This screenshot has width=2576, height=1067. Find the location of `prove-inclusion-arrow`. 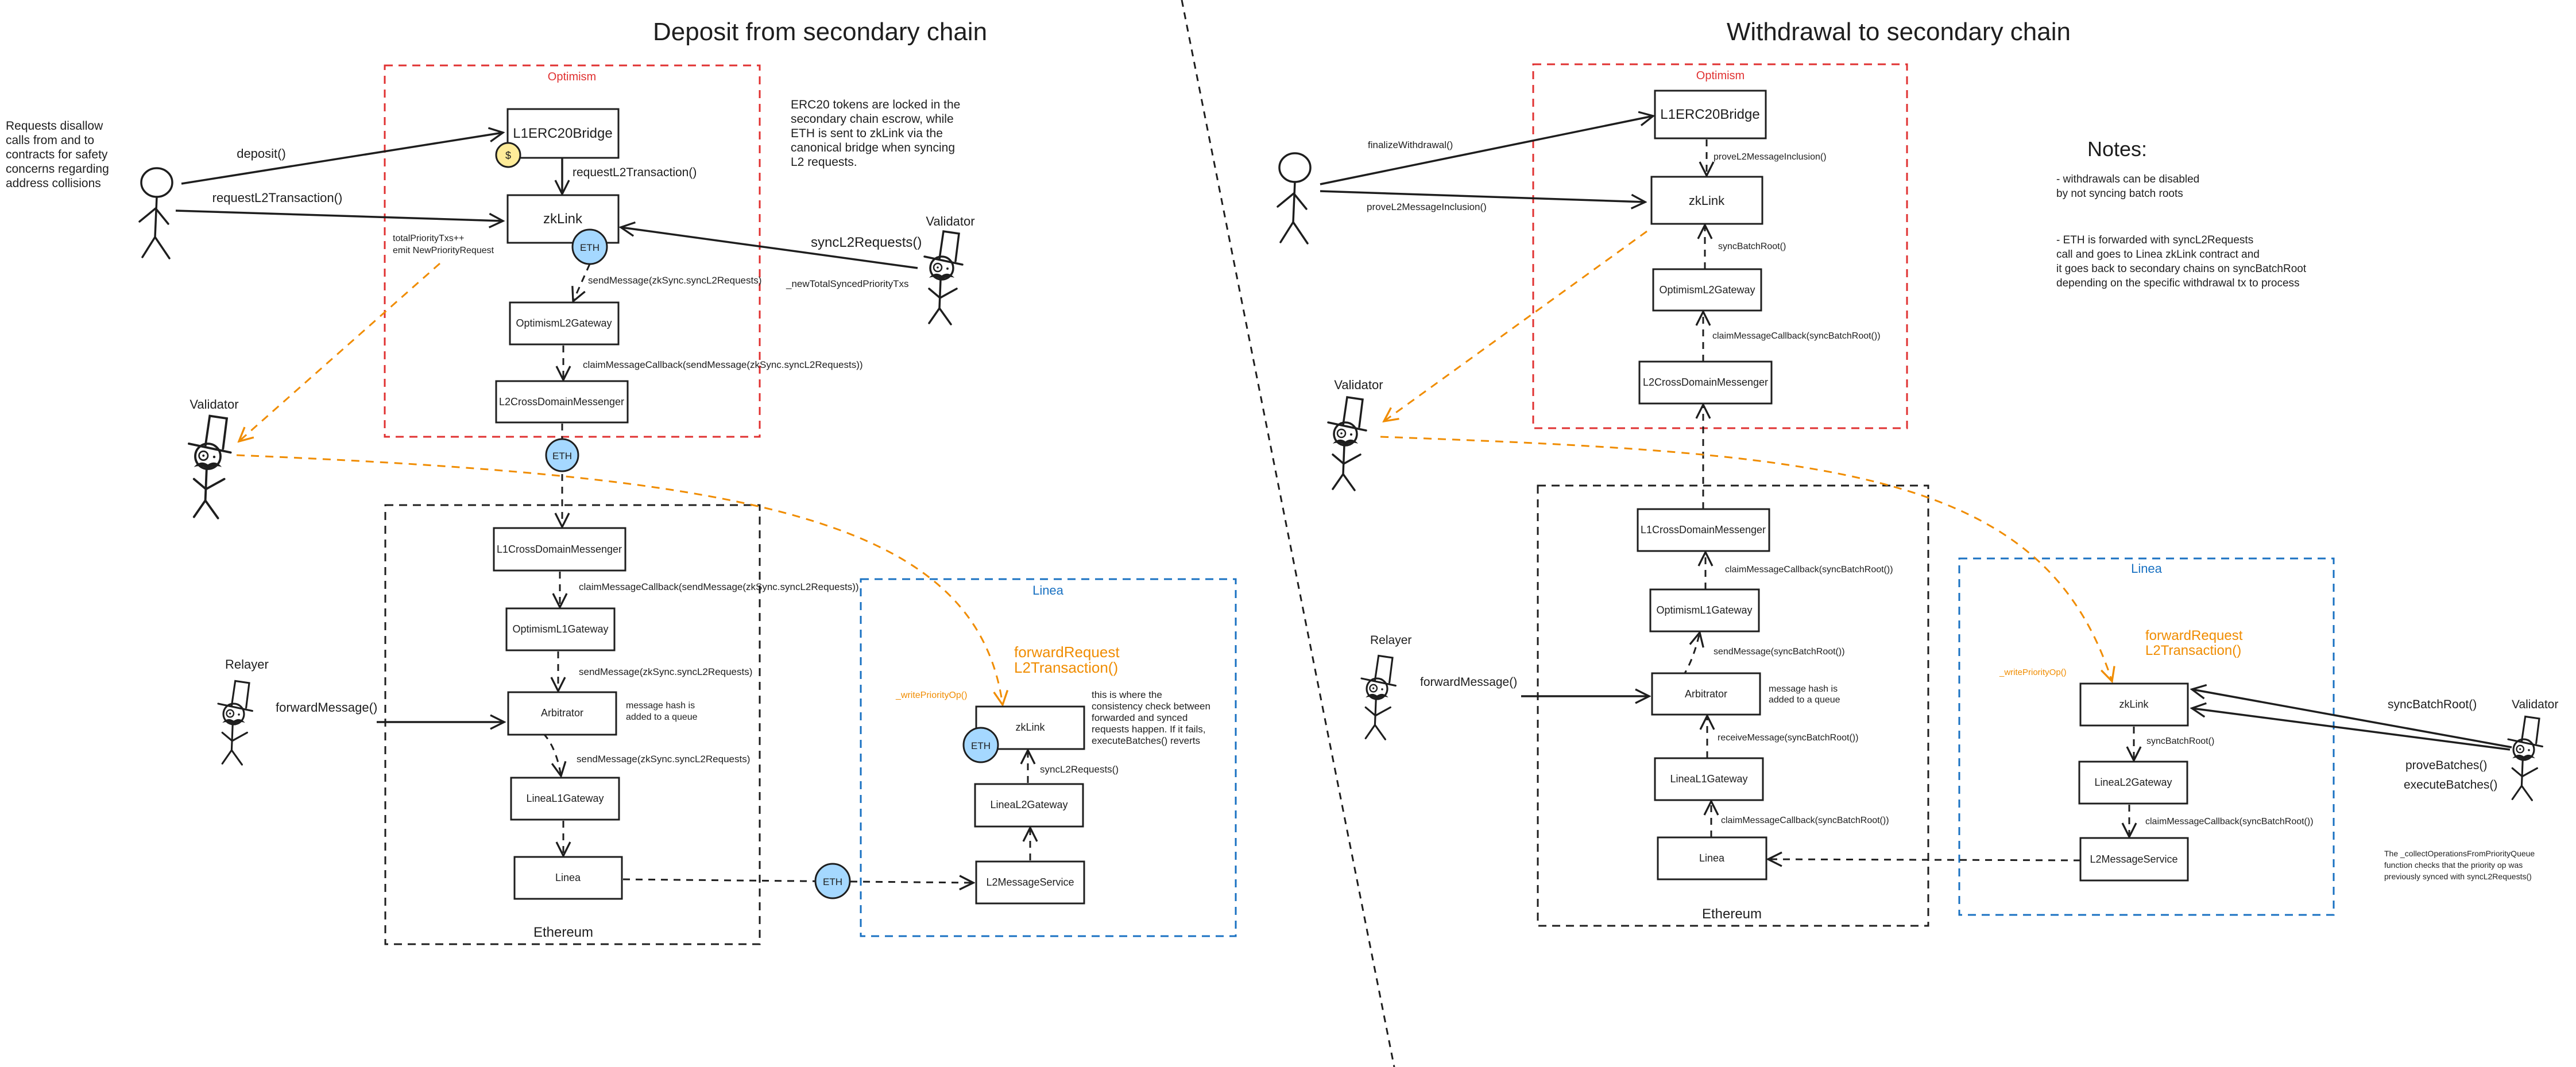

prove-inclusion-arrow is located at coordinates (1482, 196).